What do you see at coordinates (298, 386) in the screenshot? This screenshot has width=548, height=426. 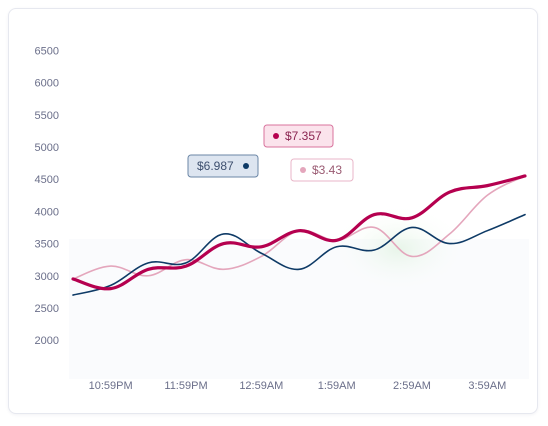 I see `x-axis: 10:59PM 11:59PM 12:59AM 1:59AM 2:59AM 3:59AM` at bounding box center [298, 386].